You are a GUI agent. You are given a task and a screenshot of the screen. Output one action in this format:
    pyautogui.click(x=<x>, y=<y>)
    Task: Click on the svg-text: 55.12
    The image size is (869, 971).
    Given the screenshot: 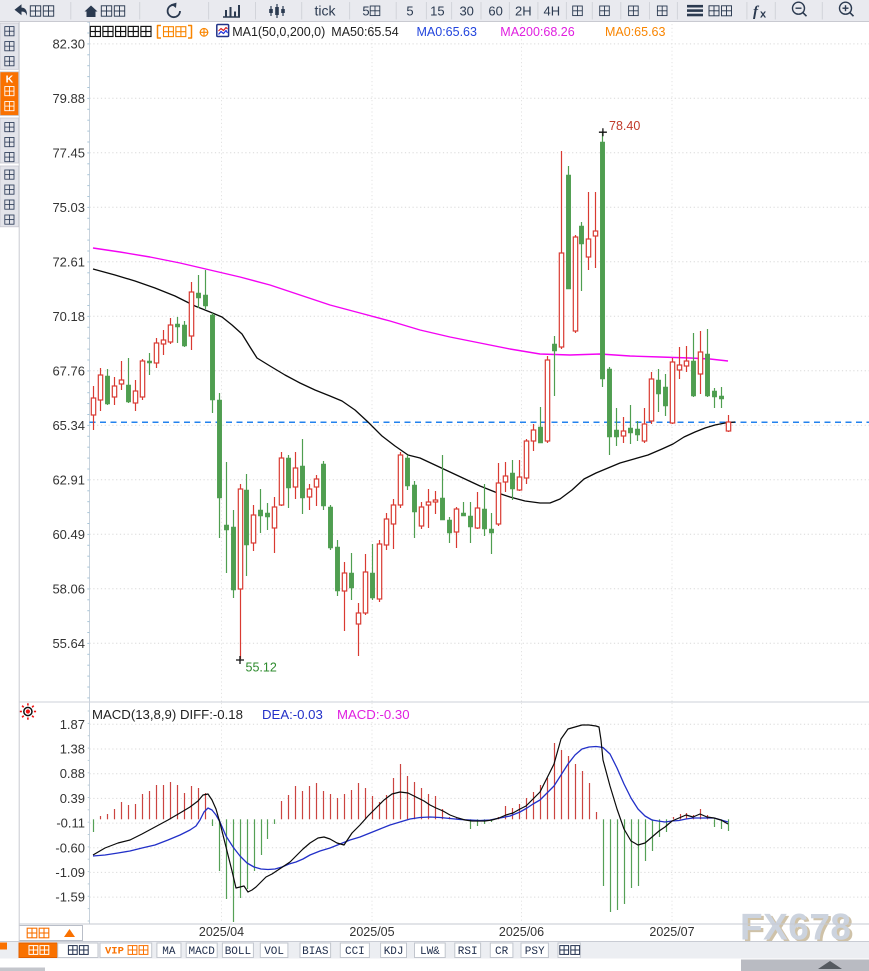 What is the action you would take?
    pyautogui.click(x=261, y=668)
    